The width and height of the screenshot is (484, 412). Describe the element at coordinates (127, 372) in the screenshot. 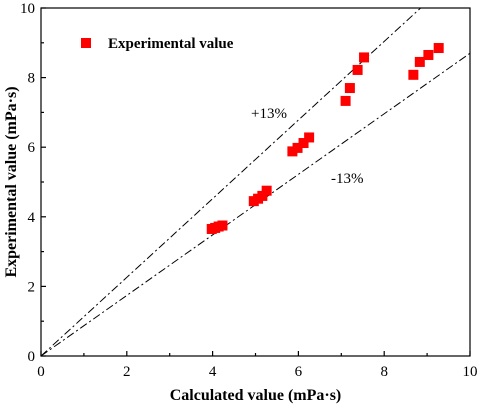

I see `x-tick-label: 2` at that location.